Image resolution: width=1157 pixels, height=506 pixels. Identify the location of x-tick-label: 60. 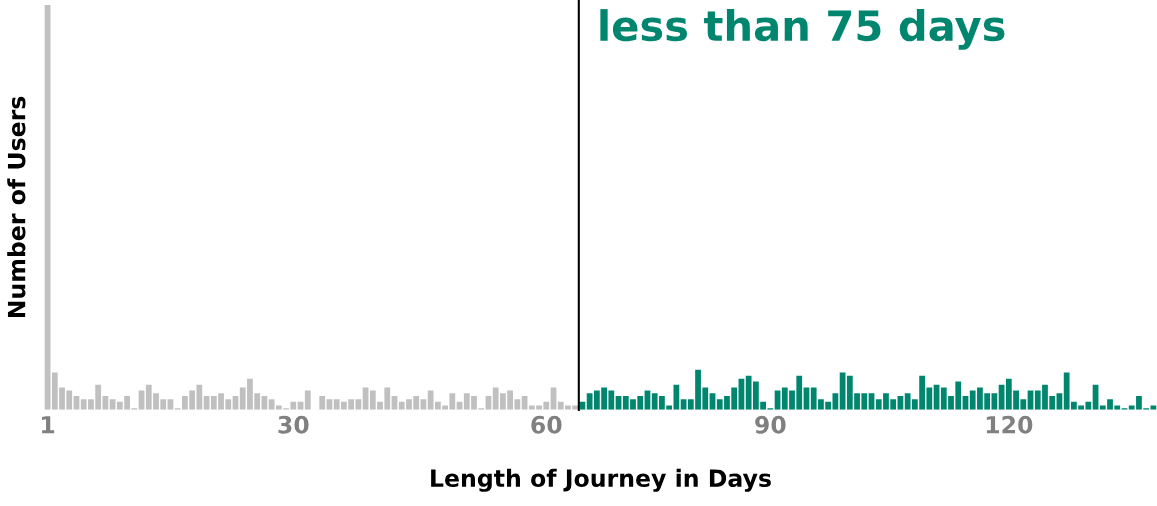
(546, 424).